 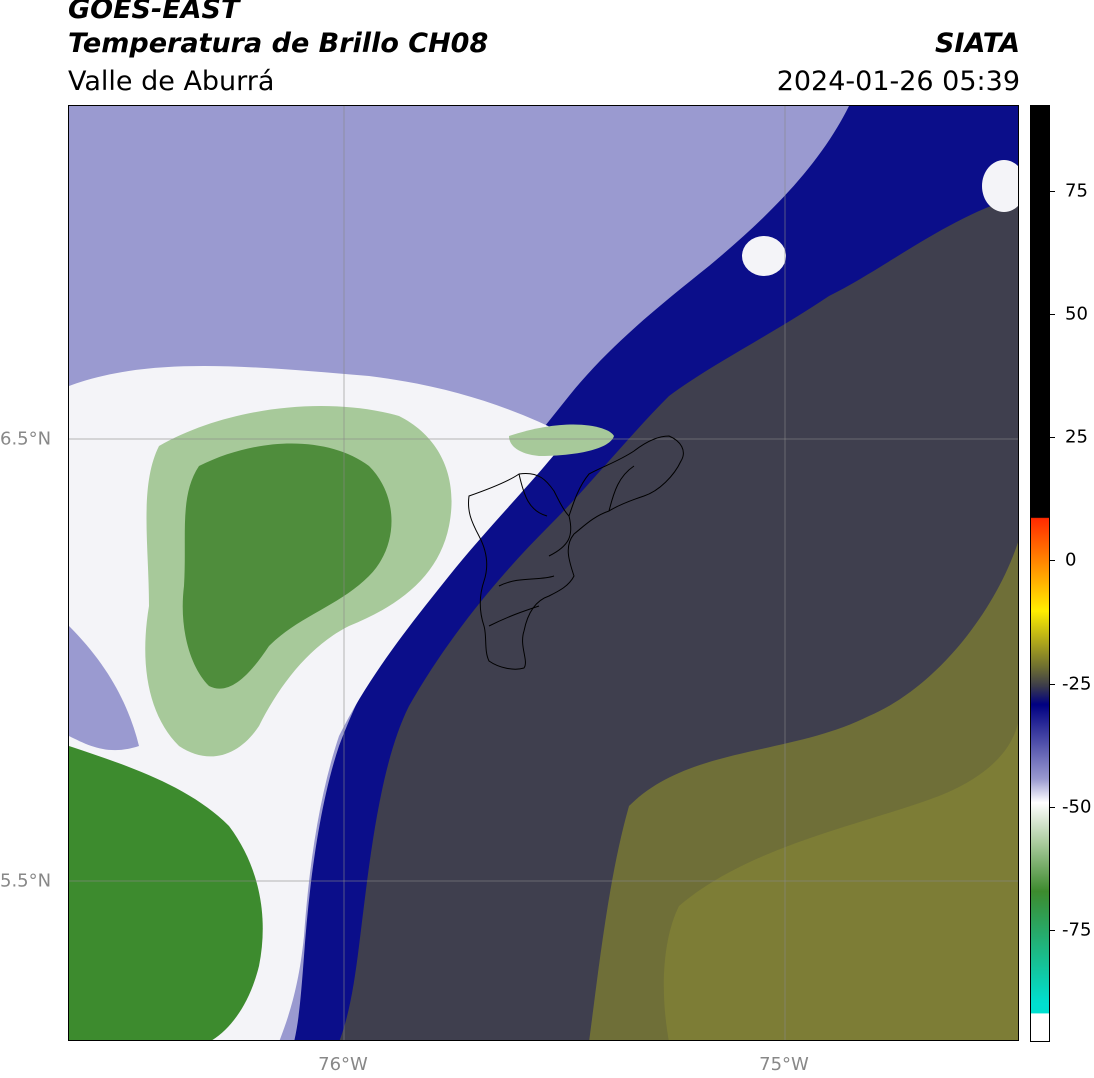 I want to click on satellite-title: GOES-EAST, so click(x=154, y=12).